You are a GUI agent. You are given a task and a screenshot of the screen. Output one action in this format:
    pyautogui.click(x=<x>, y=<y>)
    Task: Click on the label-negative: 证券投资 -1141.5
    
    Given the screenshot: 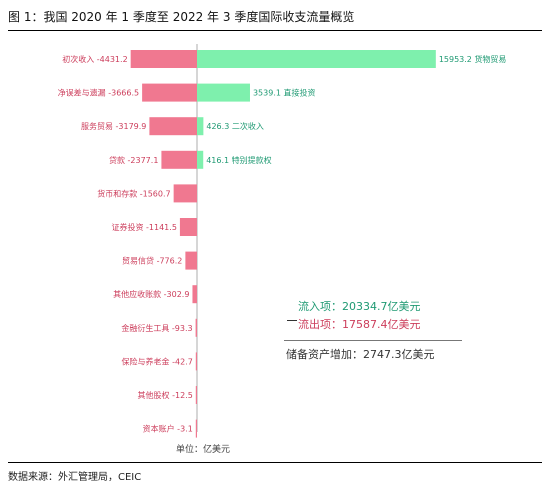 What is the action you would take?
    pyautogui.click(x=143, y=227)
    